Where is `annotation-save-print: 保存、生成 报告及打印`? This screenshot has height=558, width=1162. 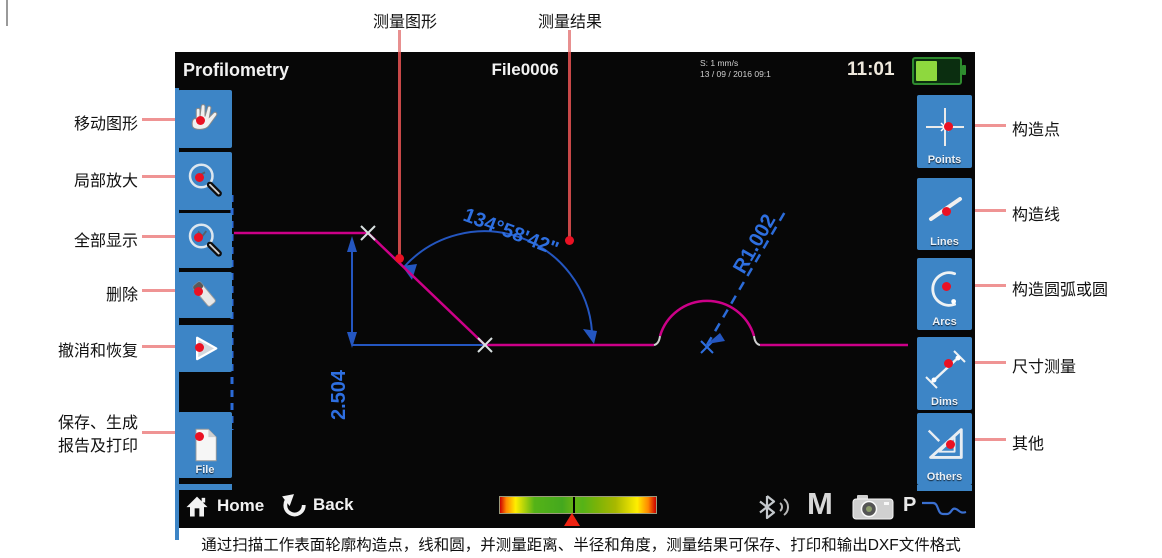
annotation-save-print: 保存、生成 报告及打印 is located at coordinates (97, 435).